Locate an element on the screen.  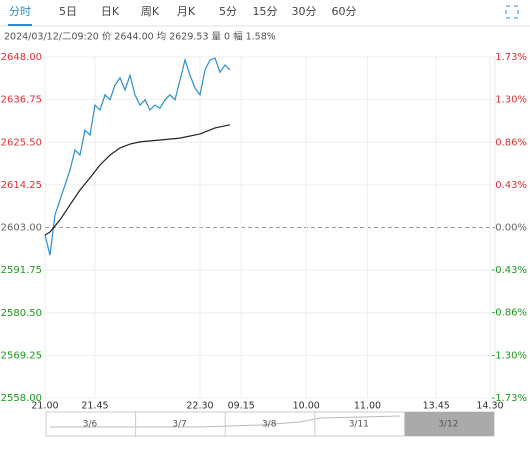
navigator-selection is located at coordinates (449, 424).